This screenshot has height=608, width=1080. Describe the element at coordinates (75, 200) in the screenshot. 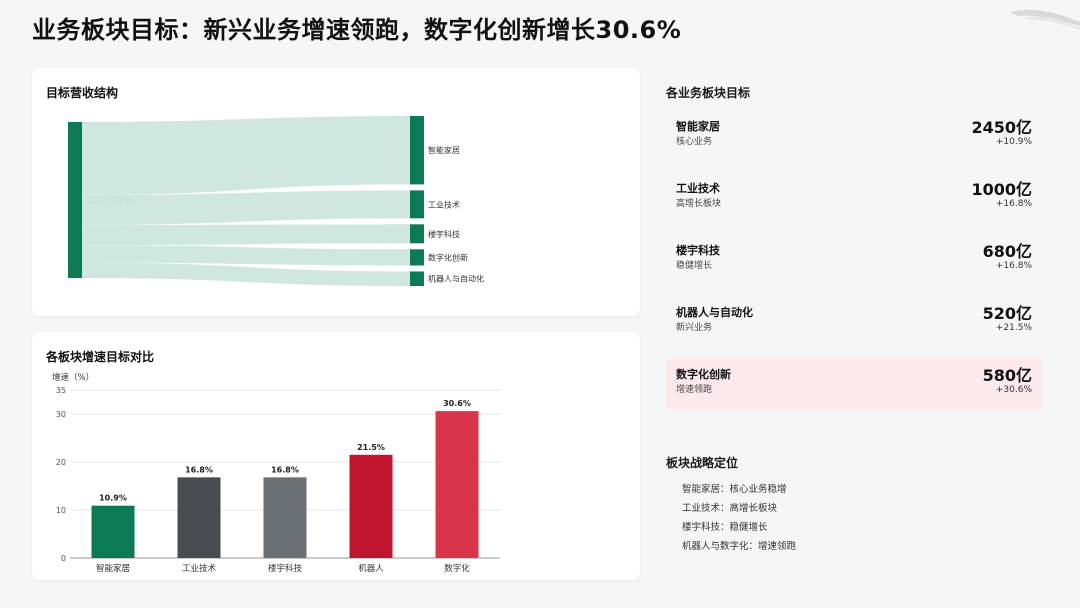

I see `sankey-source-node` at that location.